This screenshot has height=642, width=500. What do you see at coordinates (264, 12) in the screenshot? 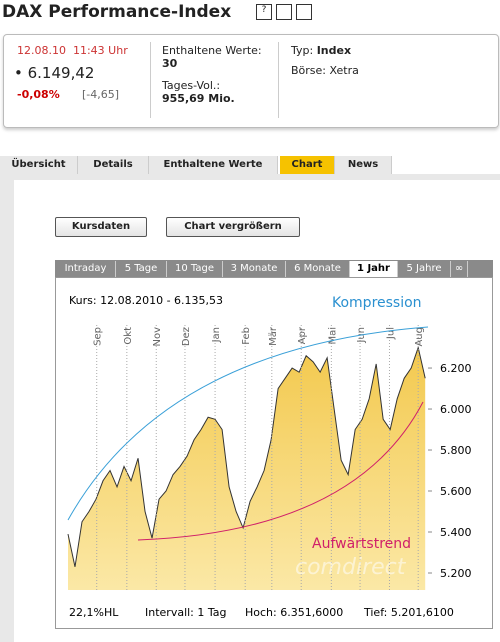
I see `help-icon: ?` at bounding box center [264, 12].